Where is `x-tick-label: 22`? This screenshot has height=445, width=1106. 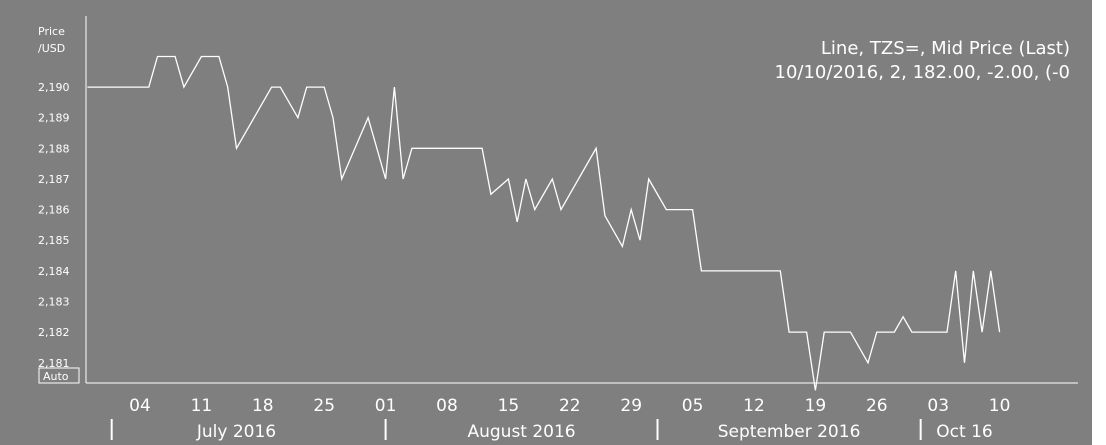
x-tick-label: 22 is located at coordinates (570, 406).